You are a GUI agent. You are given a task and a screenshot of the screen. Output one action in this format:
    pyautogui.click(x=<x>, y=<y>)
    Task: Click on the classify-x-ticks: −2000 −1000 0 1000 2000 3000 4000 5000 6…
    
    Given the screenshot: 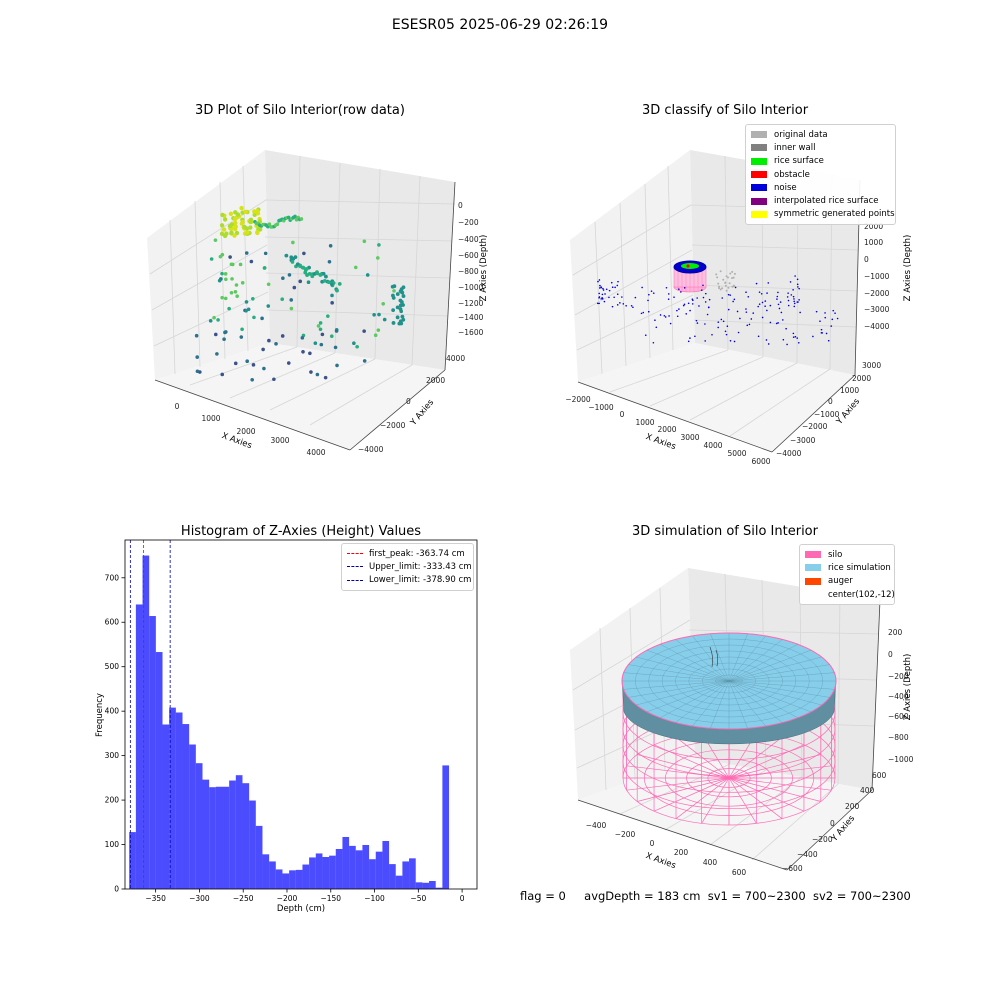 What is the action you would take?
    pyautogui.click(x=667, y=430)
    